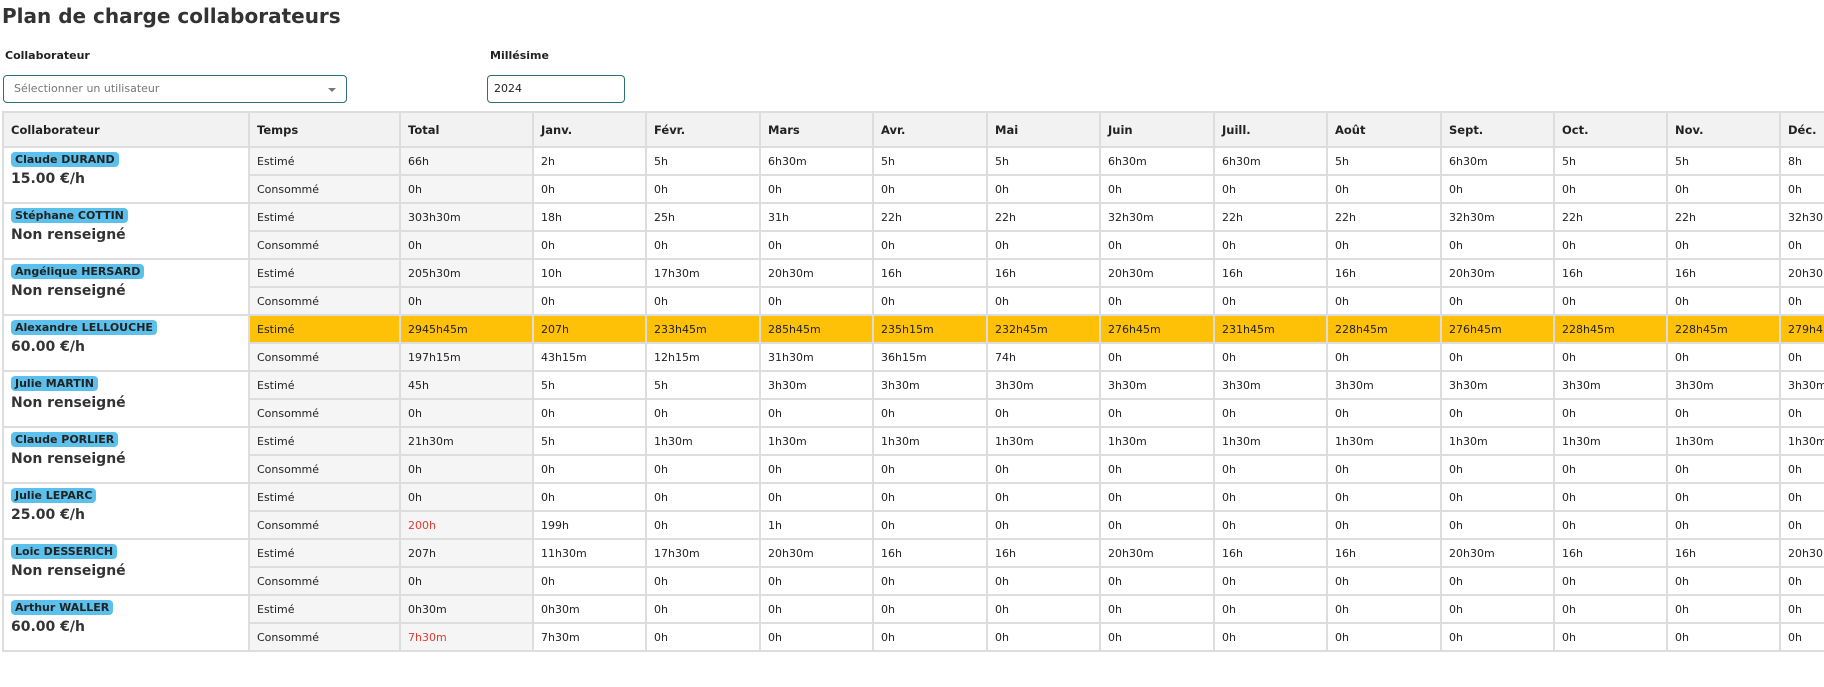  What do you see at coordinates (466, 217) in the screenshot?
I see `total-cell: 303h30m` at bounding box center [466, 217].